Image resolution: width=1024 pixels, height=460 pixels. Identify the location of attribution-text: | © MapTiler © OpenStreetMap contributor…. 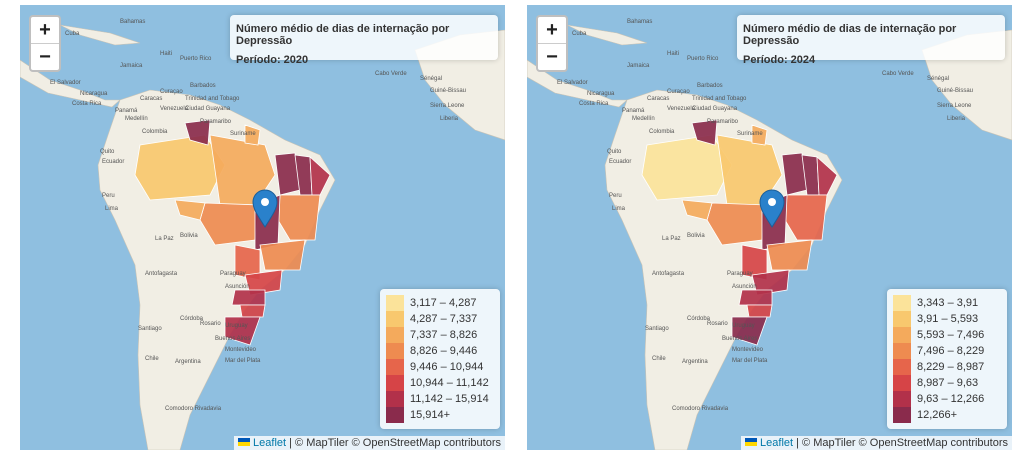
(902, 443).